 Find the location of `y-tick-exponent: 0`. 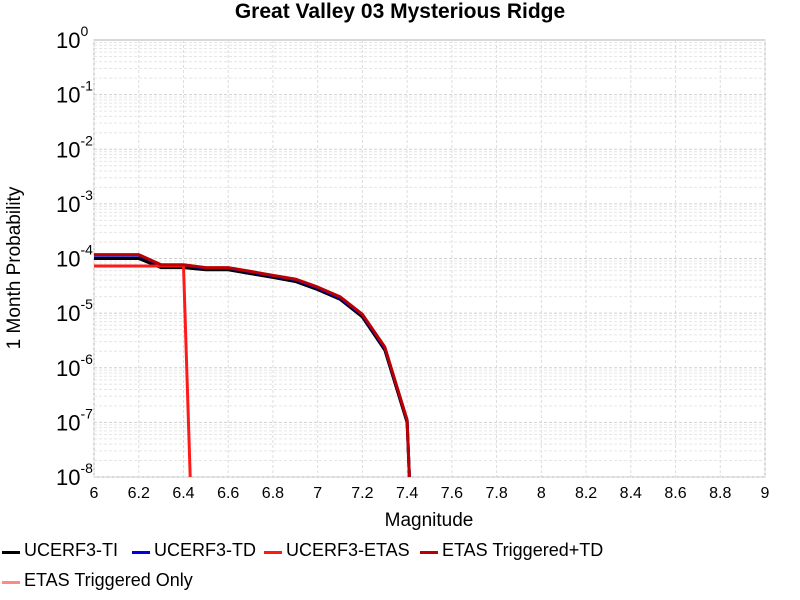

y-tick-exponent: 0 is located at coordinates (84, 31).